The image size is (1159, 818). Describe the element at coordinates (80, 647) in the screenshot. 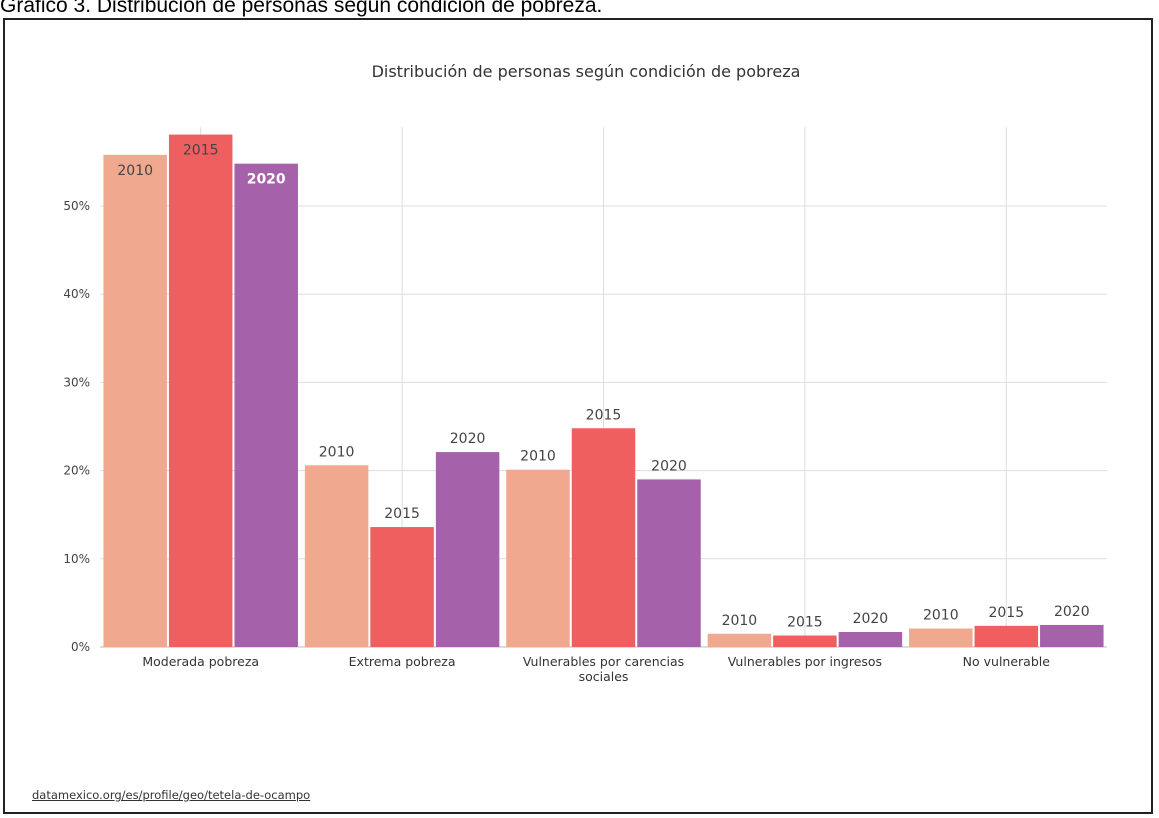

I see `y-tick-label: 0%` at that location.